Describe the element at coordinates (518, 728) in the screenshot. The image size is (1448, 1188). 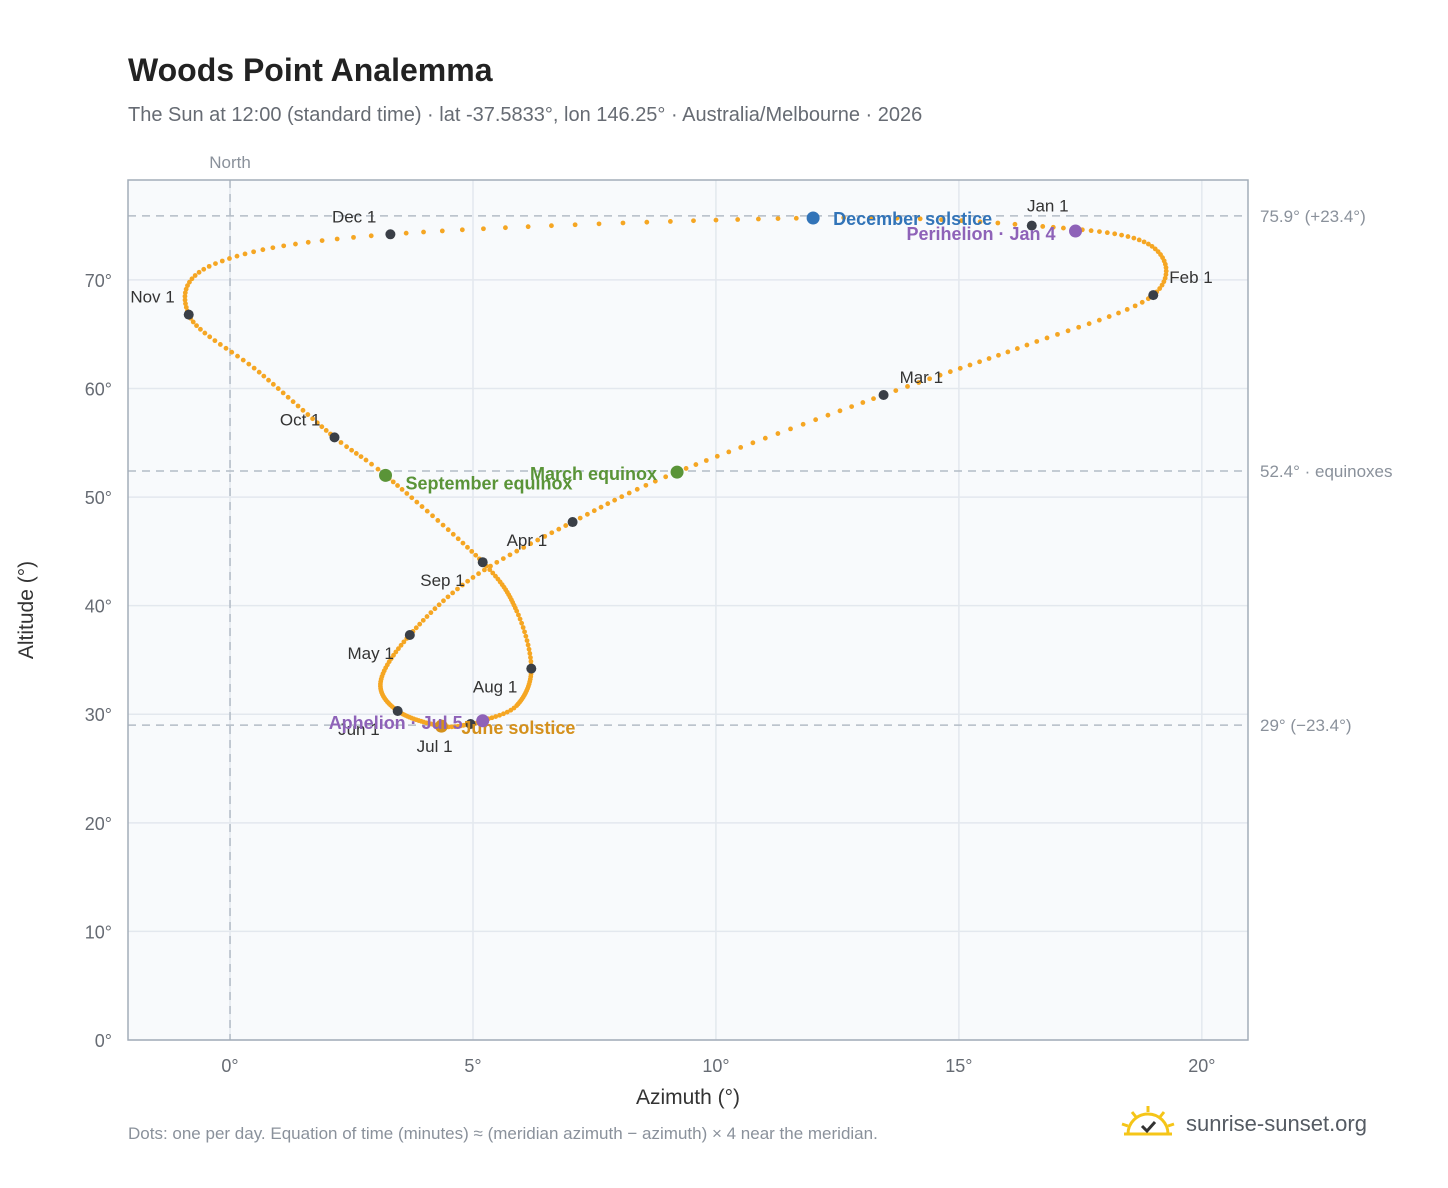
I see `event-label: June solstice` at that location.